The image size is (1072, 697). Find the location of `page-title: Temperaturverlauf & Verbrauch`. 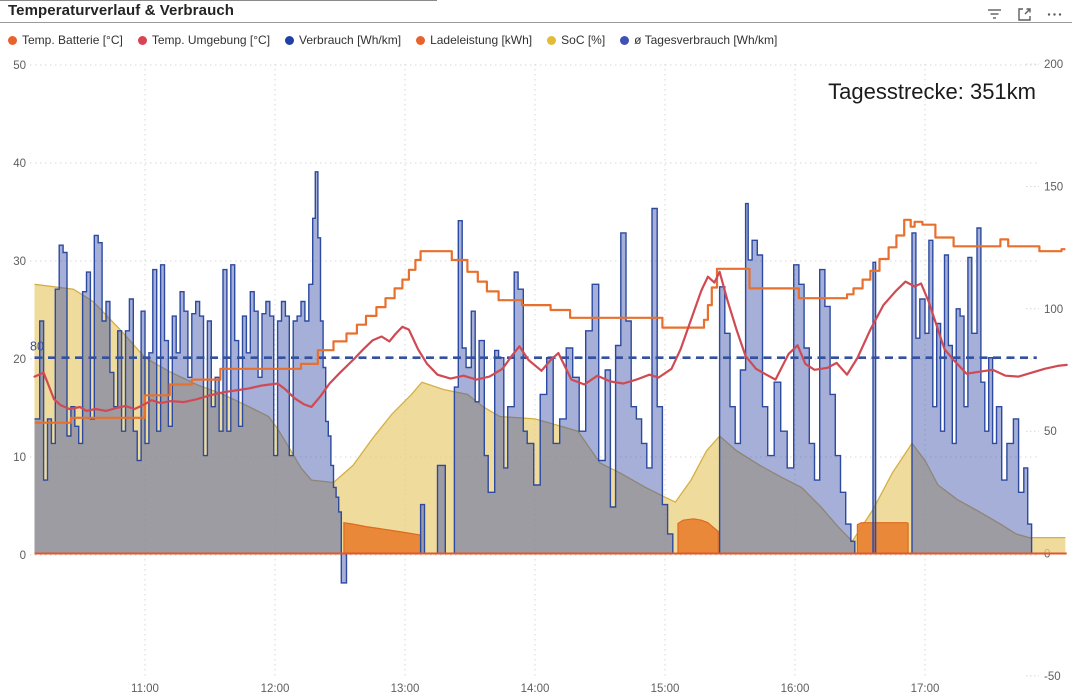

page-title: Temperaturverlauf & Verbrauch is located at coordinates (121, 10).